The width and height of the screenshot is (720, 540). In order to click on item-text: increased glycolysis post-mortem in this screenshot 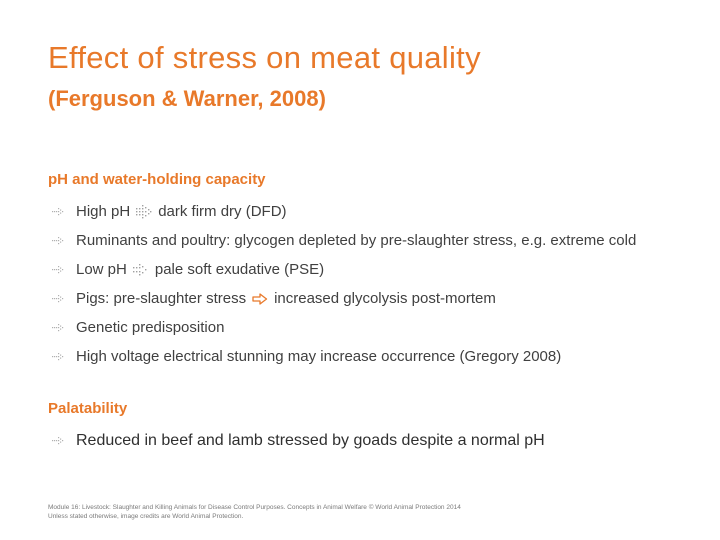, I will do `click(385, 298)`.